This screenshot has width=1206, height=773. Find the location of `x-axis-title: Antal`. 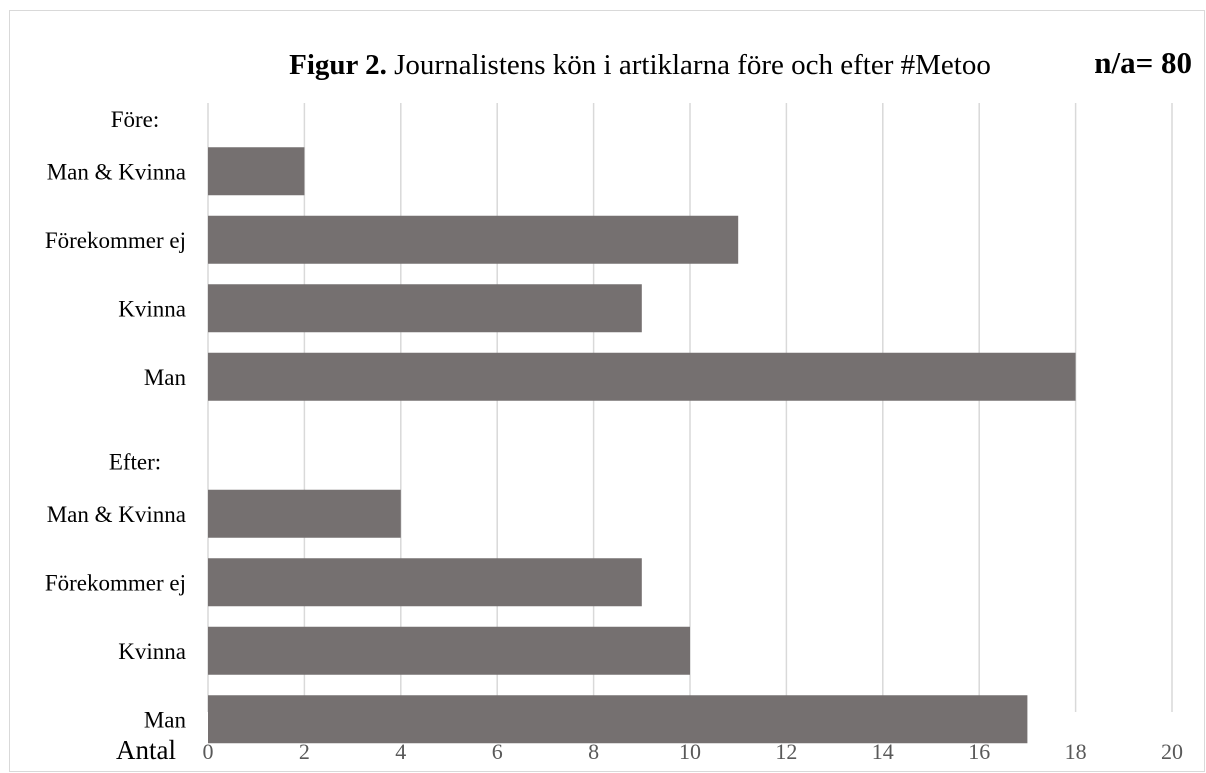

x-axis-title: Antal is located at coordinates (146, 750).